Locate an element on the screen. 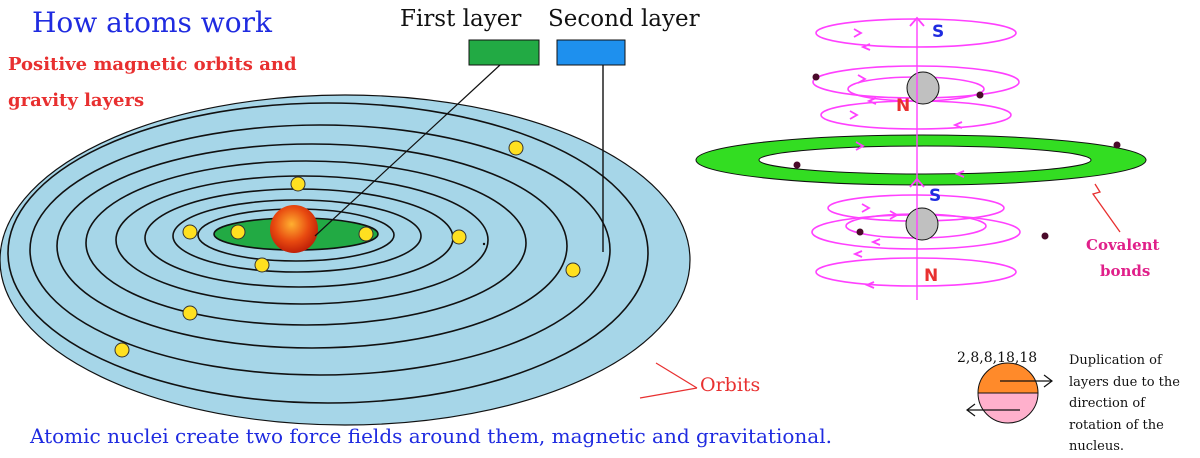  bottom-n-pole: N is located at coordinates (931, 276).